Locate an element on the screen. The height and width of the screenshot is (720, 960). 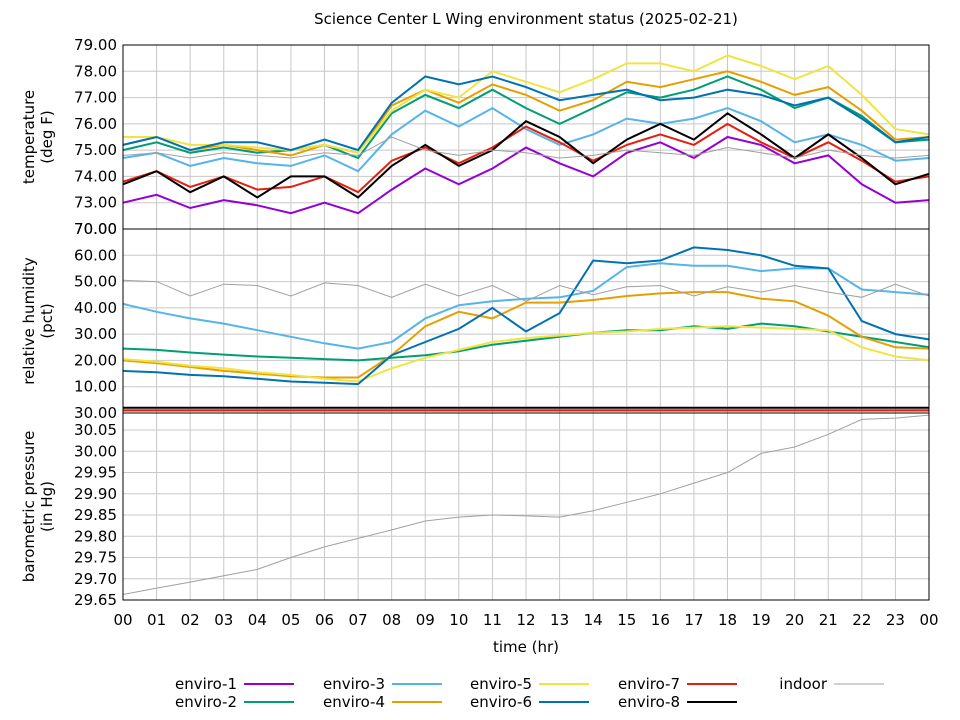
x-tick-label: 01 is located at coordinates (156, 620).